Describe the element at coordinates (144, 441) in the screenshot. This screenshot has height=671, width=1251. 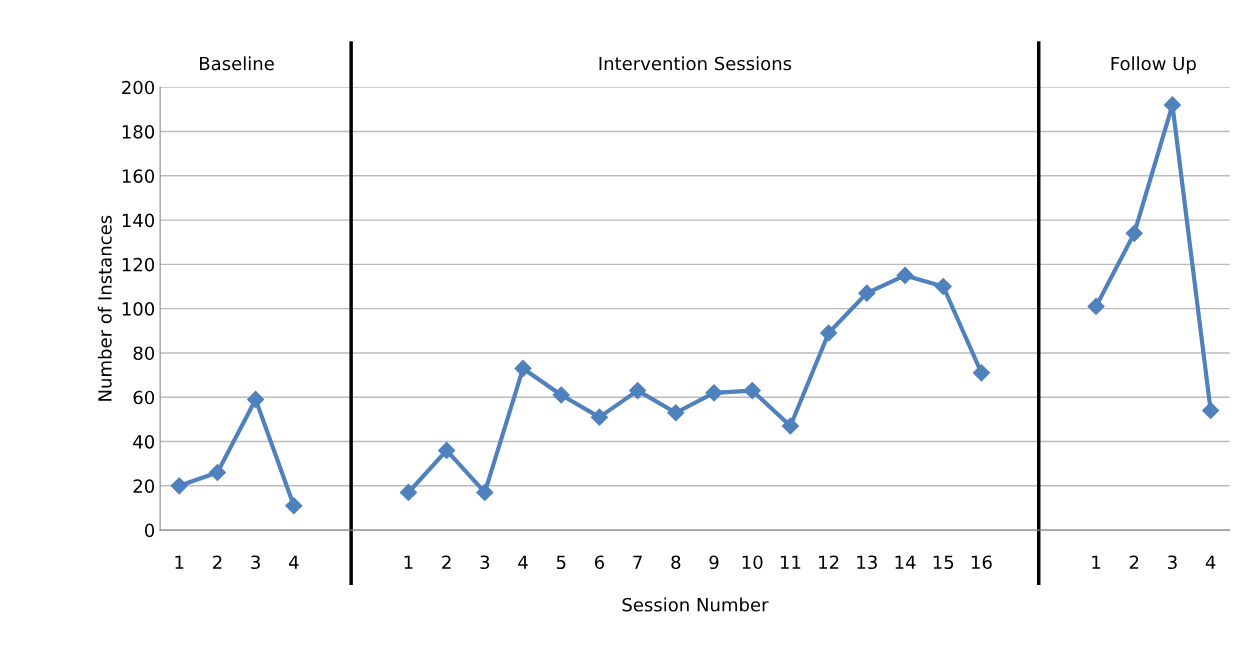
I see `y-tick-label: 40` at that location.